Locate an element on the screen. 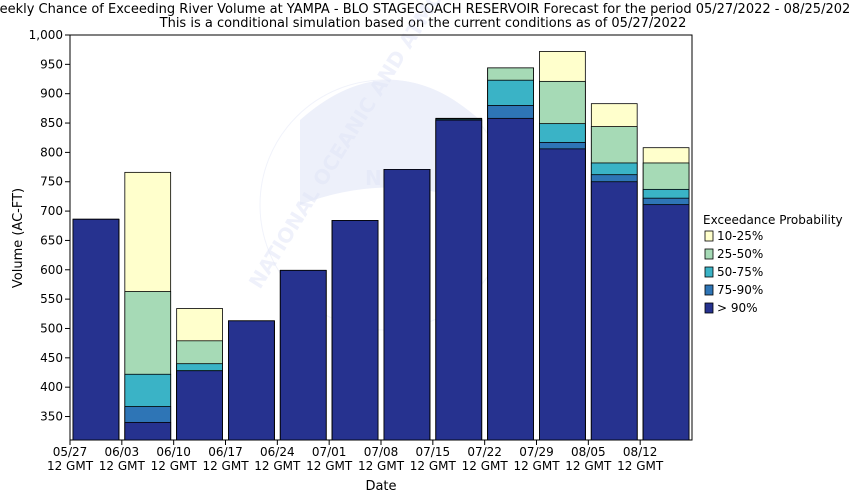 Image resolution: width=850 pixels, height=500 pixels. watermark-wing is located at coordinates (390, 142).